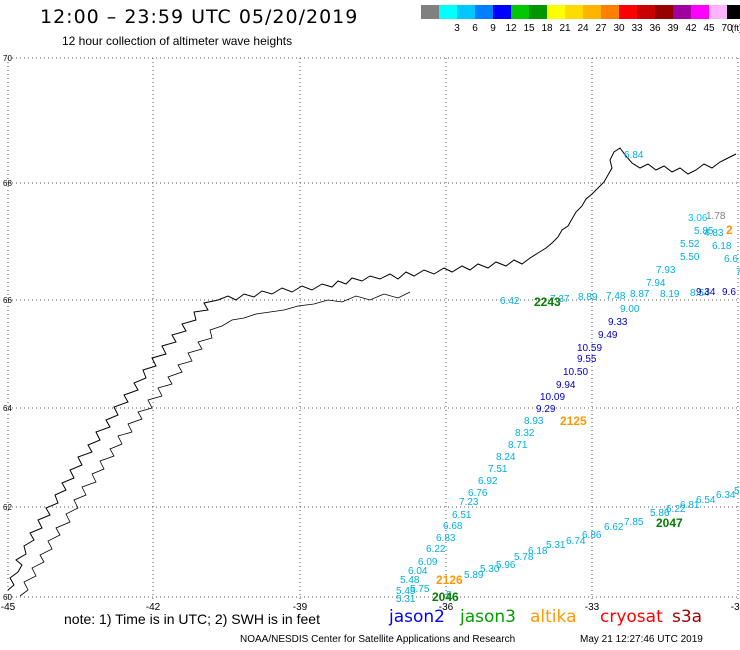 Image resolution: width=740 pixels, height=650 pixels. What do you see at coordinates (518, 445) in the screenshot?
I see `swh-value: 8.71` at bounding box center [518, 445].